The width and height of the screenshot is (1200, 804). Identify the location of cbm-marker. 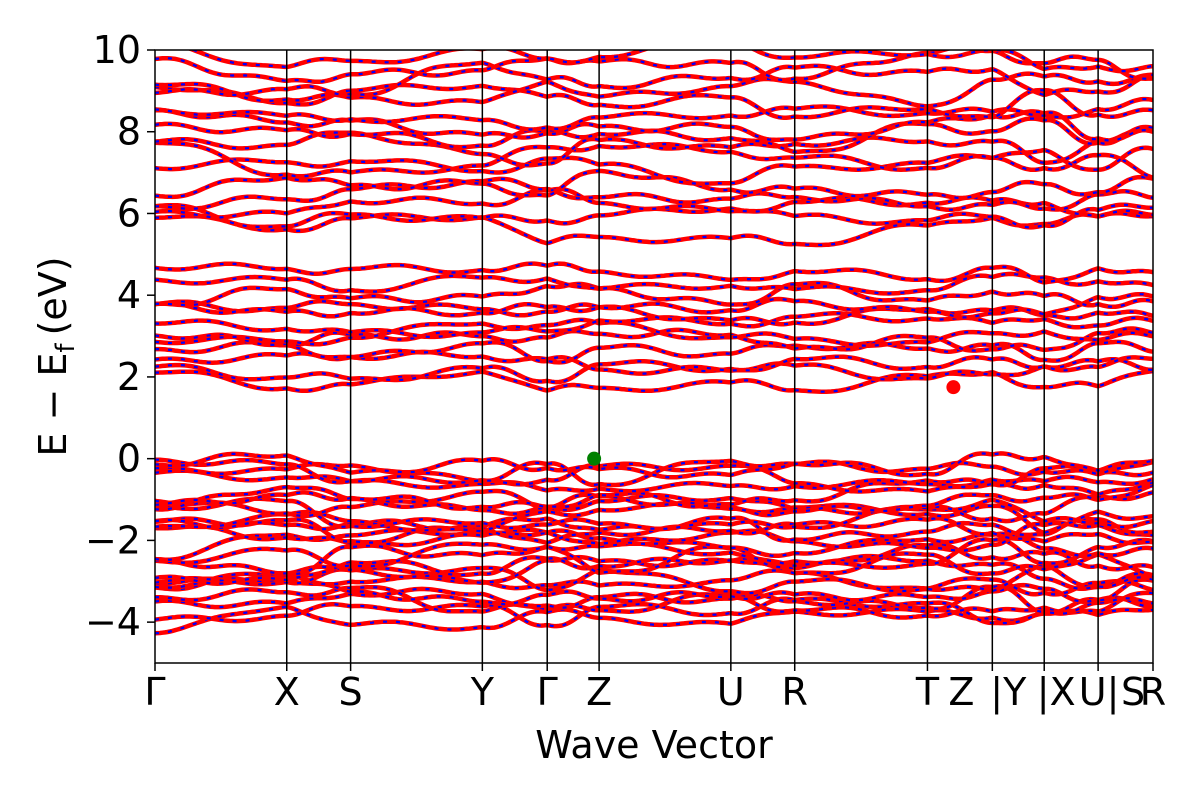
(953, 387).